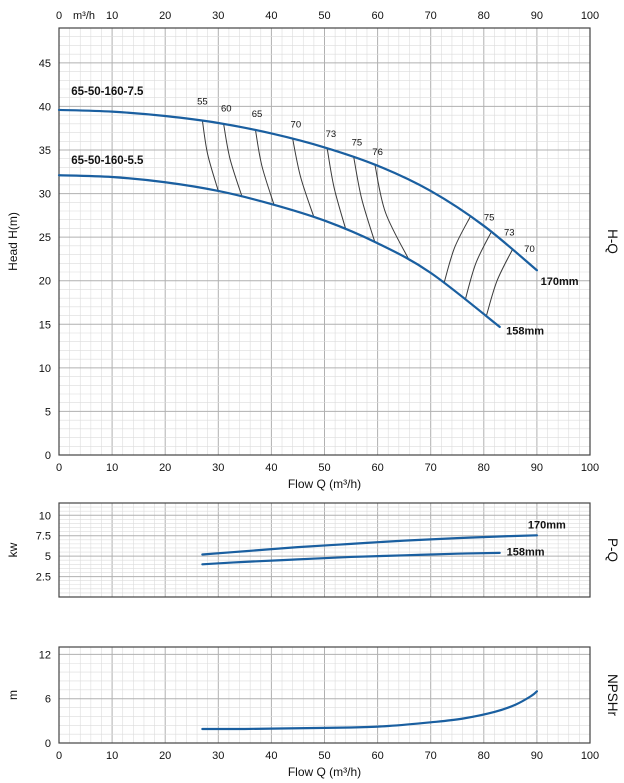  What do you see at coordinates (351, 558) in the screenshot?
I see `pump-curve-158mm` at bounding box center [351, 558].